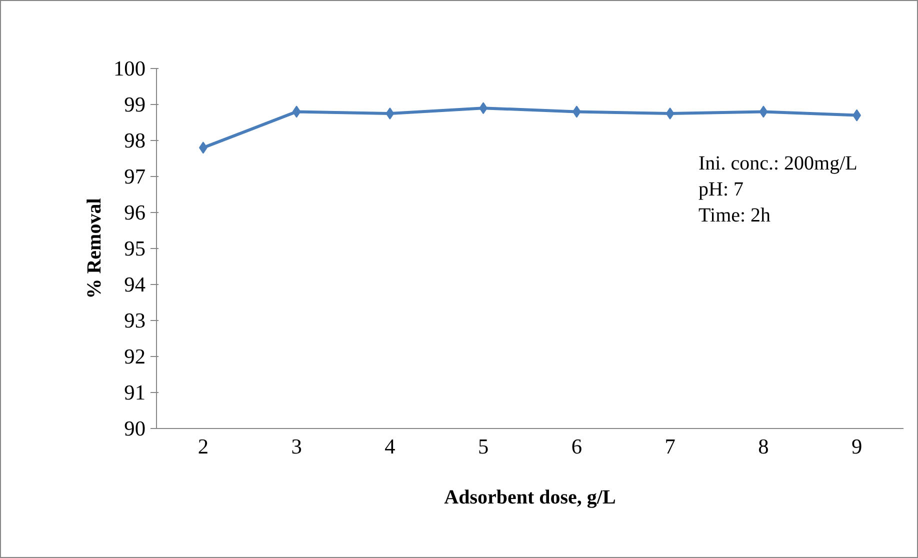 Image resolution: width=918 pixels, height=558 pixels. Describe the element at coordinates (135, 356) in the screenshot. I see `y-tick-label: 92` at that location.